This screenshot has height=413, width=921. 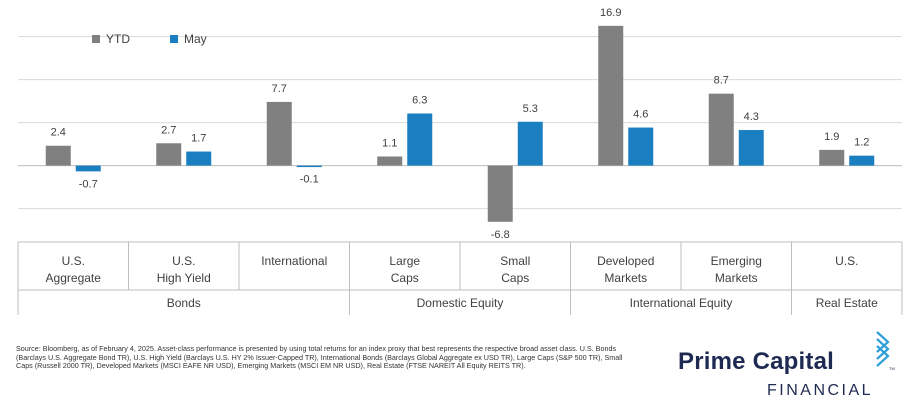 What do you see at coordinates (530, 109) in the screenshot?
I see `data-label-may: 5.3` at bounding box center [530, 109].